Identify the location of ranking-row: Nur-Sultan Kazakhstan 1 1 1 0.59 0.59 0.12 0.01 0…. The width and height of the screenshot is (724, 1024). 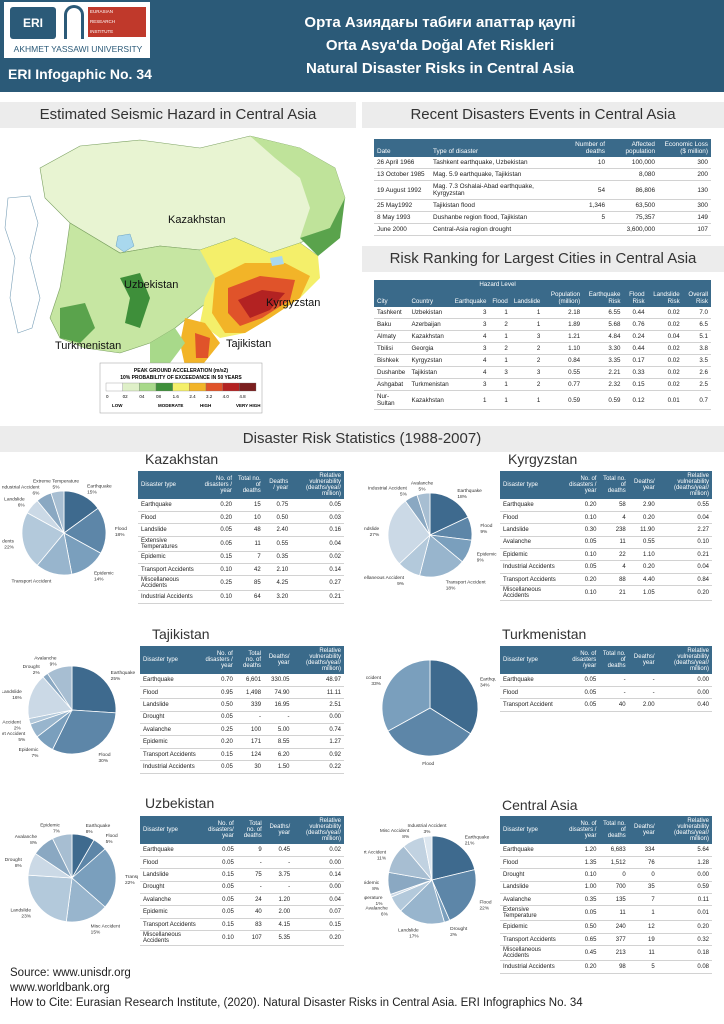
(542, 400).